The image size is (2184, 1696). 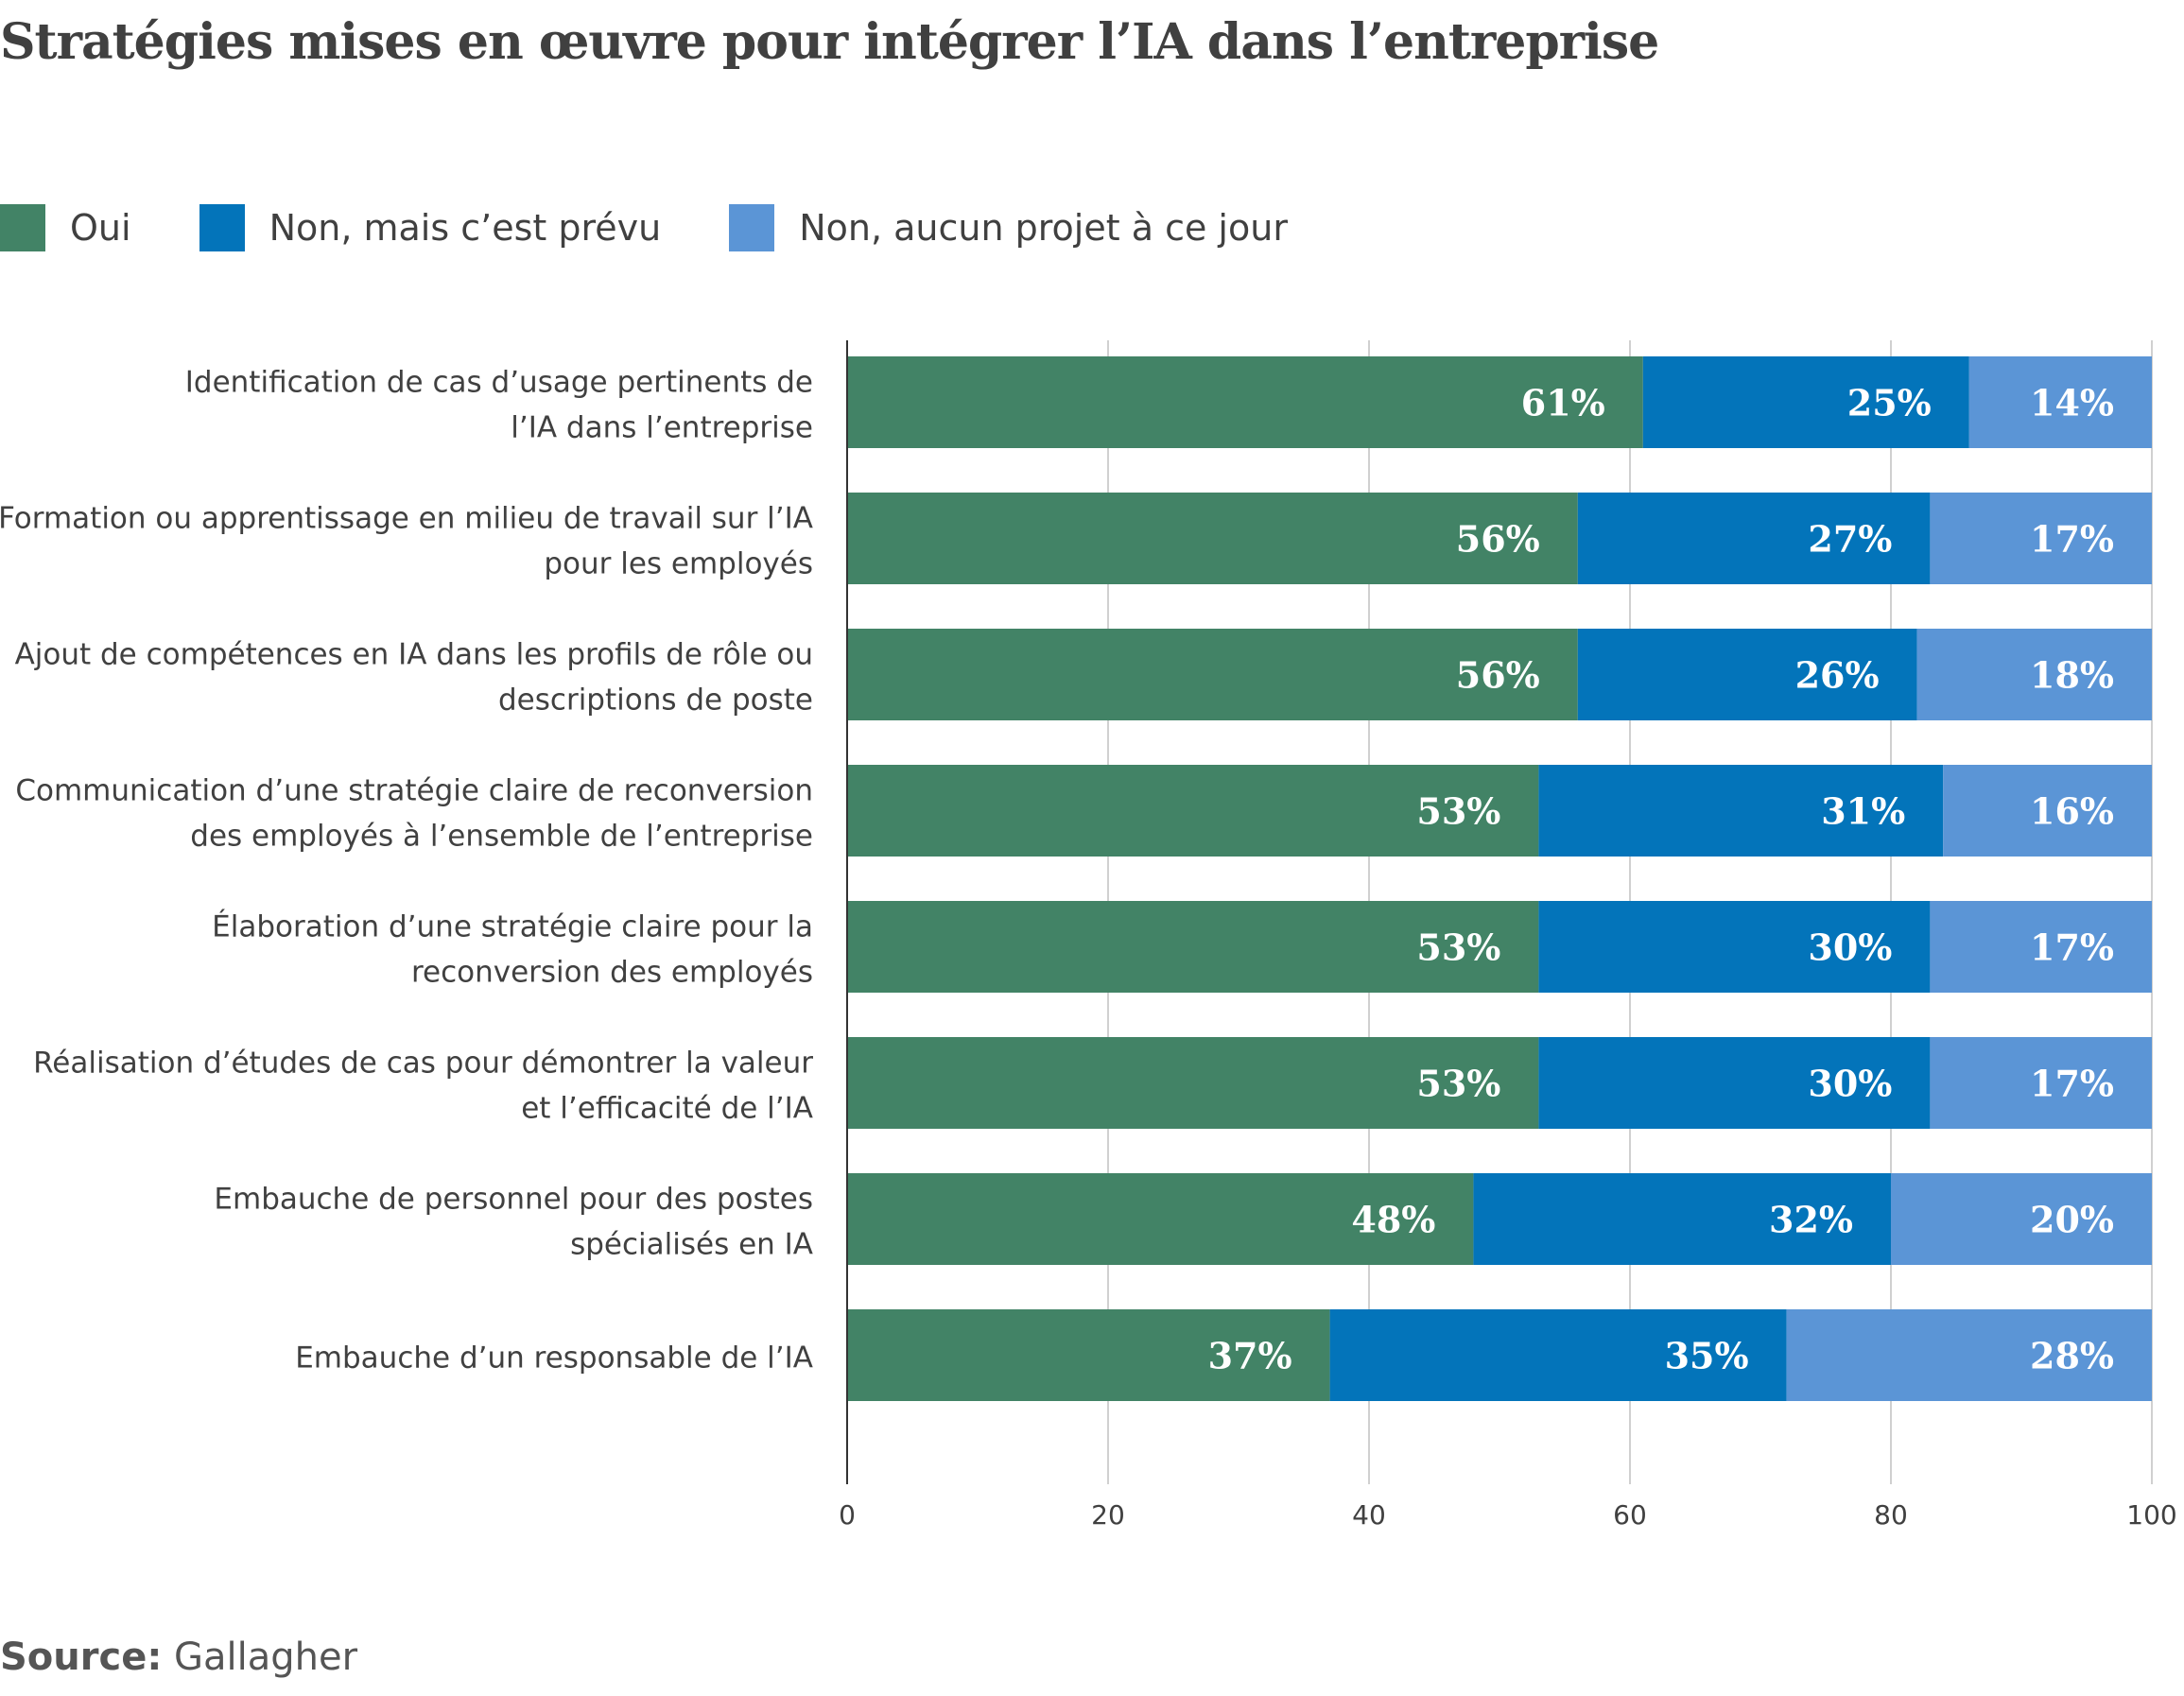 I want to click on category-label: Embauche de personnel pour des postes, so click(x=513, y=1200).